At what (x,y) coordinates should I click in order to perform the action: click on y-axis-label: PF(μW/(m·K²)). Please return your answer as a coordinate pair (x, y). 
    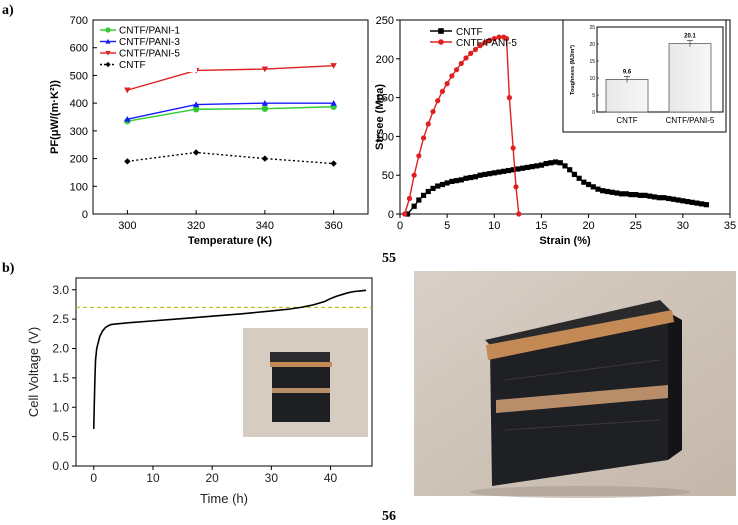
    Looking at the image, I should click on (55, 117).